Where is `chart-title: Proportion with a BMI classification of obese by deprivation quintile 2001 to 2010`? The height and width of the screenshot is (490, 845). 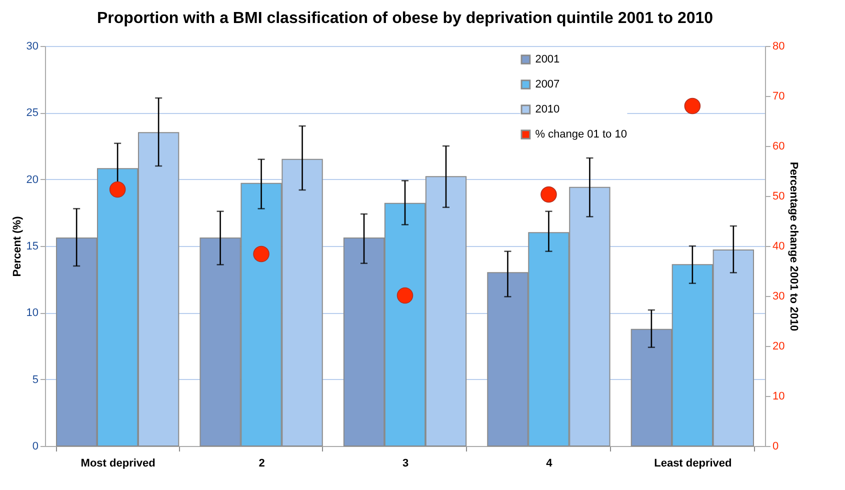
chart-title: Proportion with a BMI classification of obese by deprivation quintile 2001 to 2010 is located at coordinates (405, 18).